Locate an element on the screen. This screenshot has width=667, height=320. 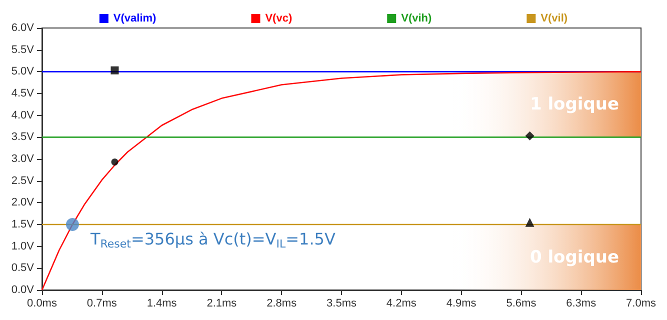
x-tick-label: 1.4ms is located at coordinates (162, 304).